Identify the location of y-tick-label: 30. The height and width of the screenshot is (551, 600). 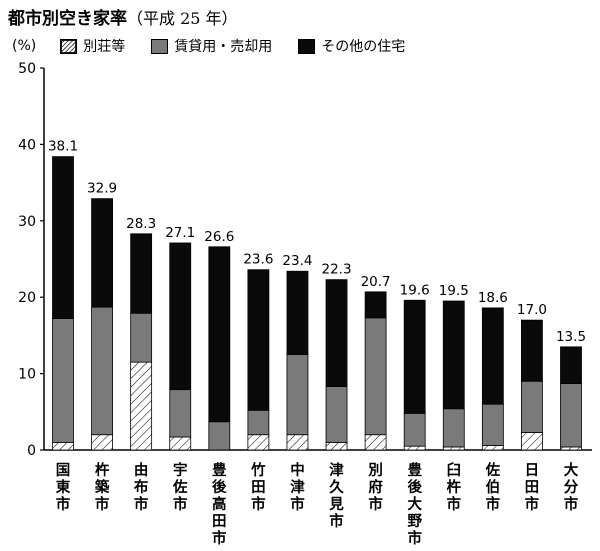
(27, 222).